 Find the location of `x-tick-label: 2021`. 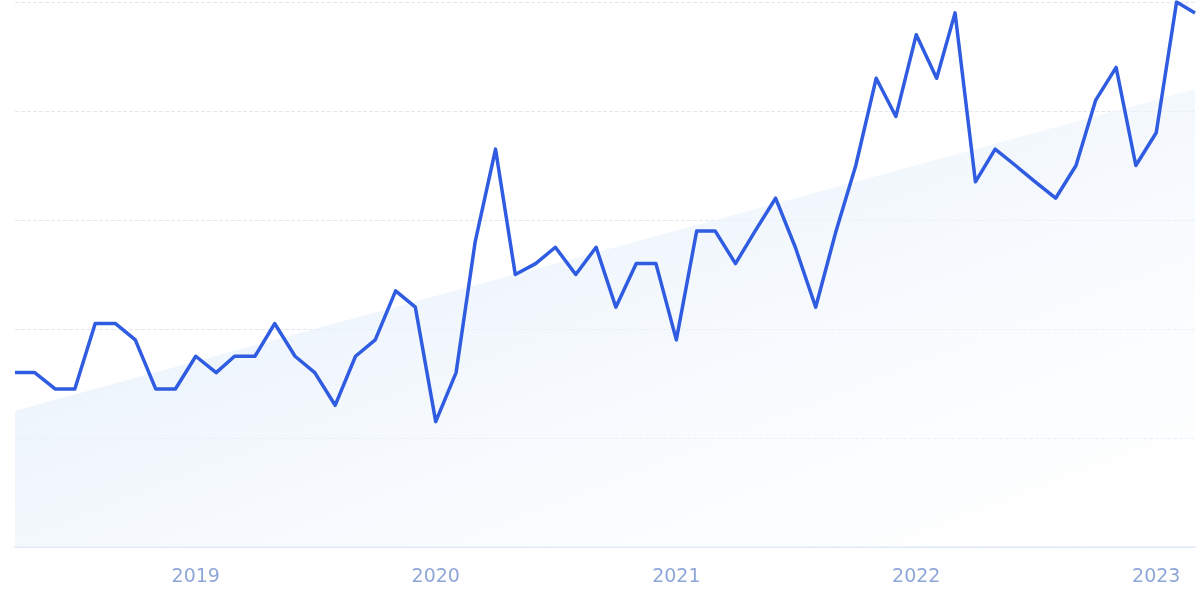

x-tick-label: 2021 is located at coordinates (676, 574).